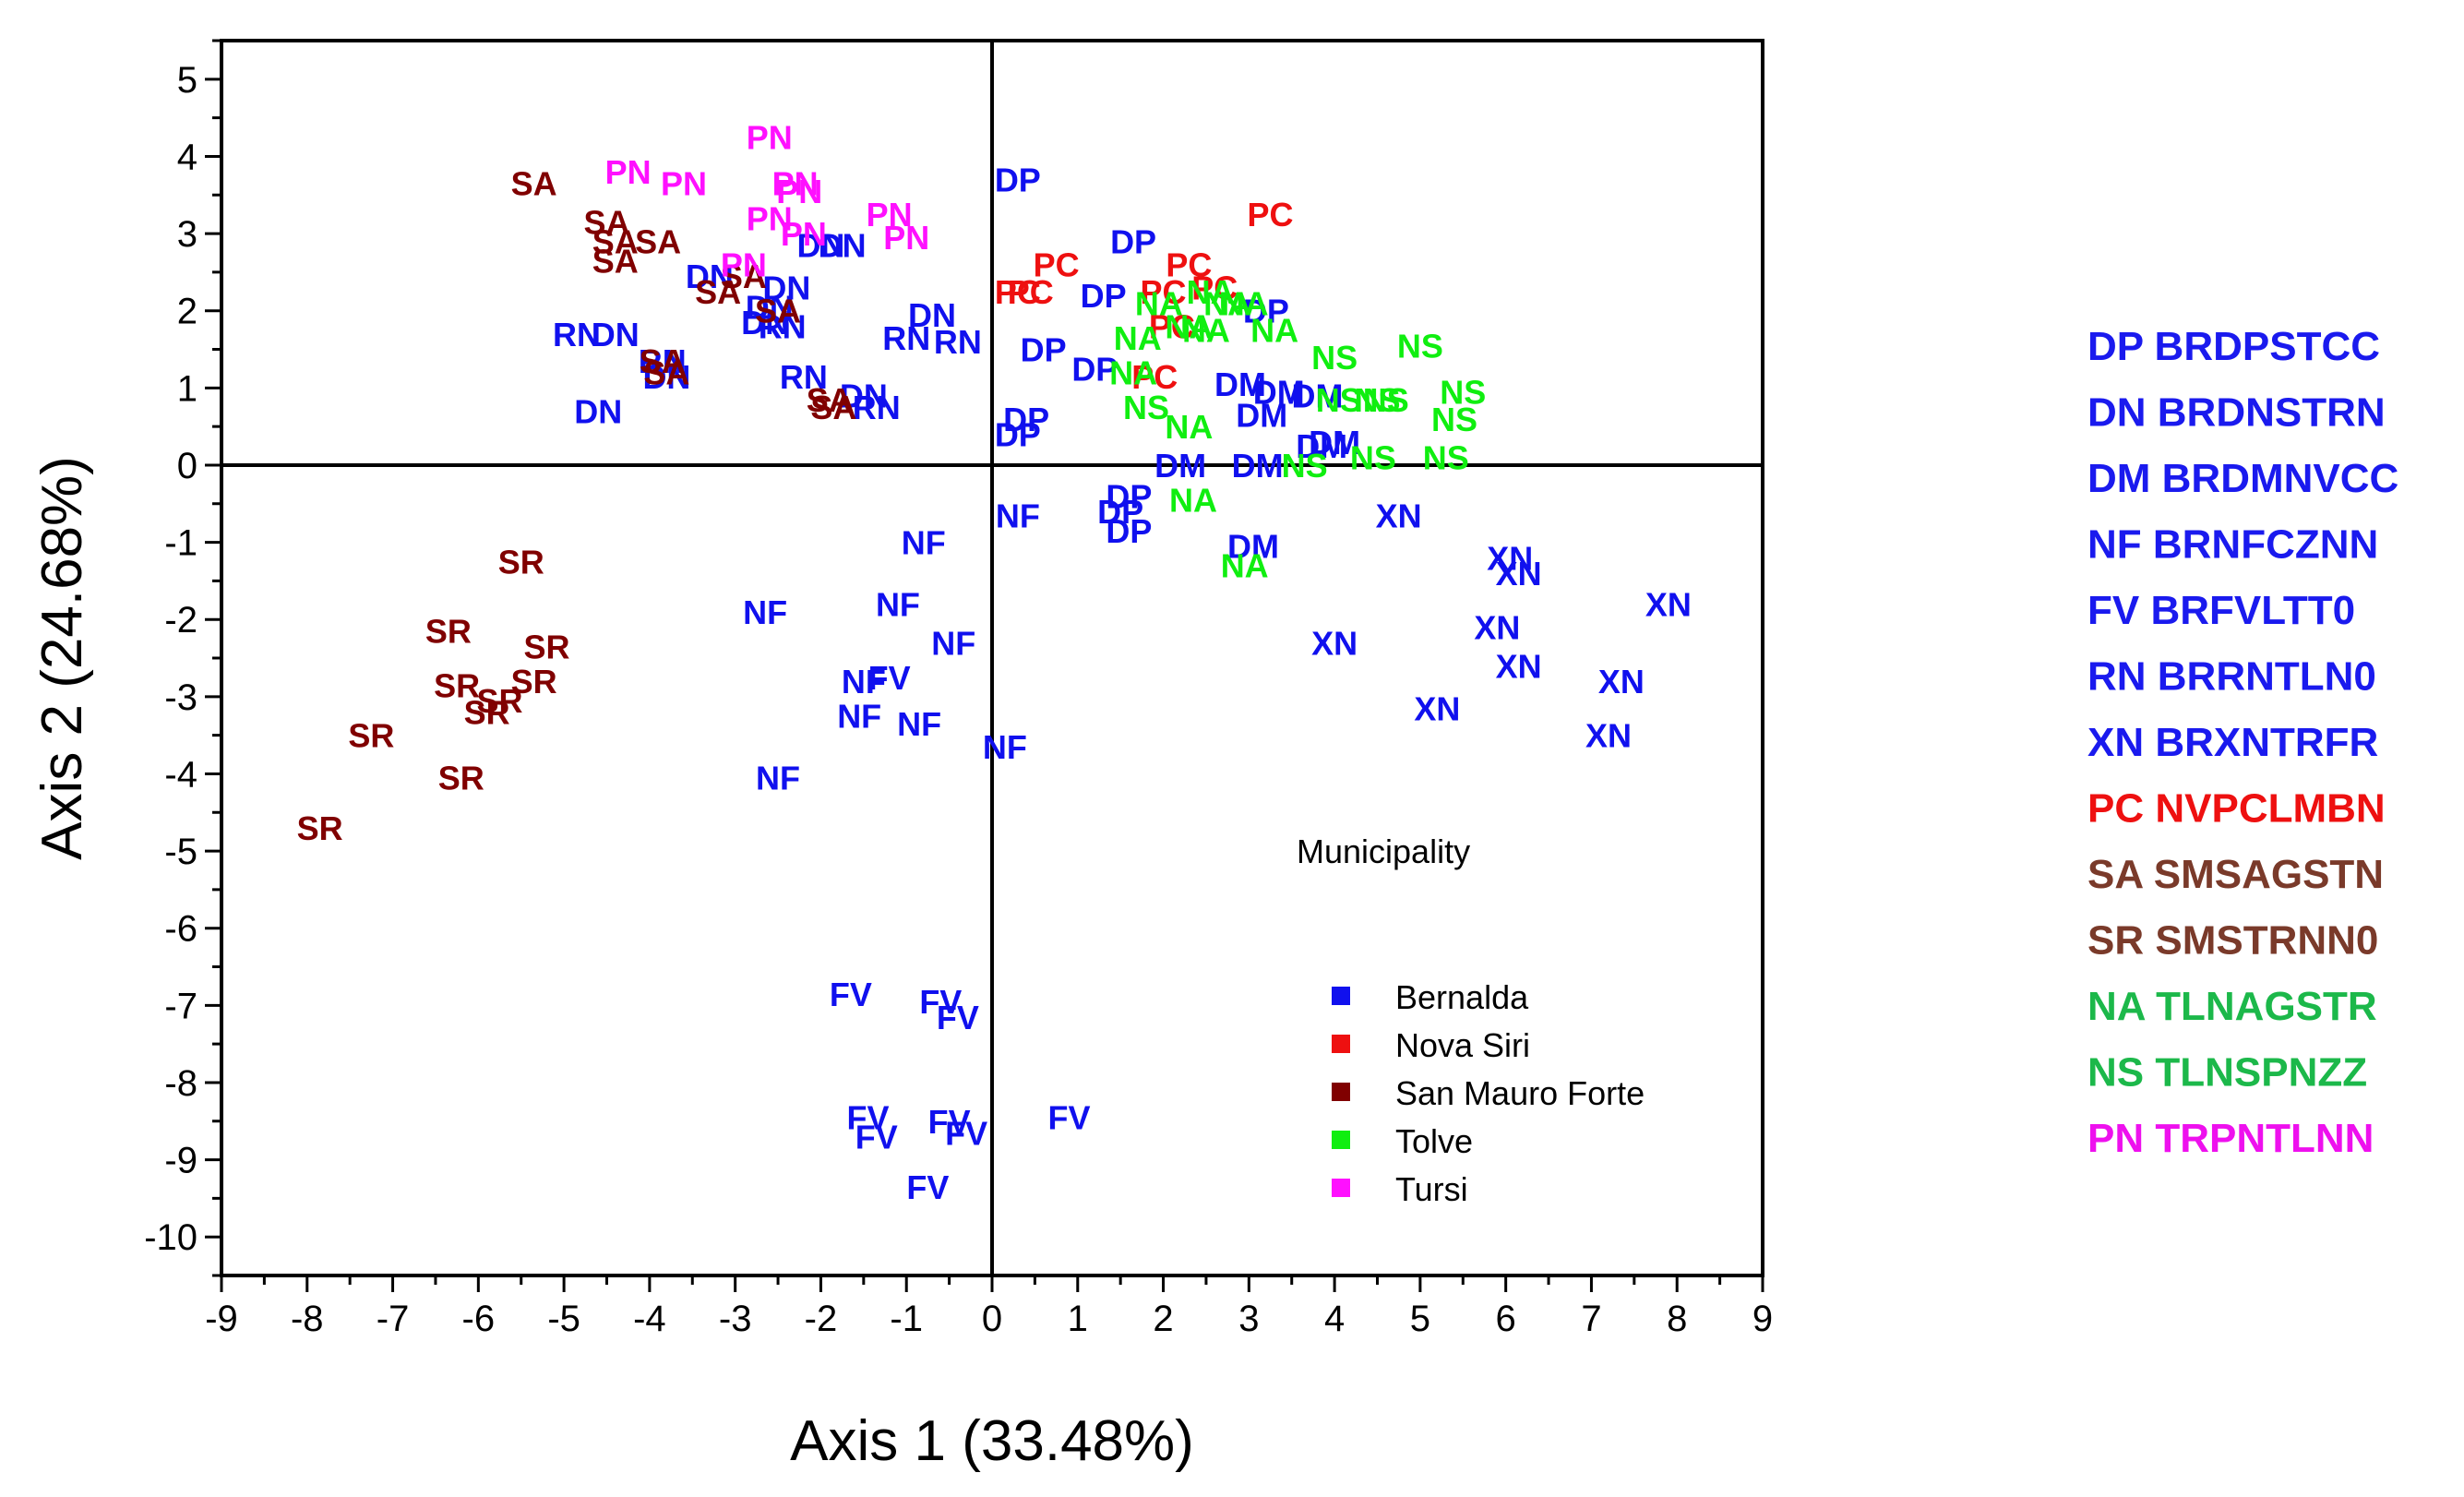  Describe the element at coordinates (1462, 1045) in the screenshot. I see `legend-label: Nova Siri` at that location.